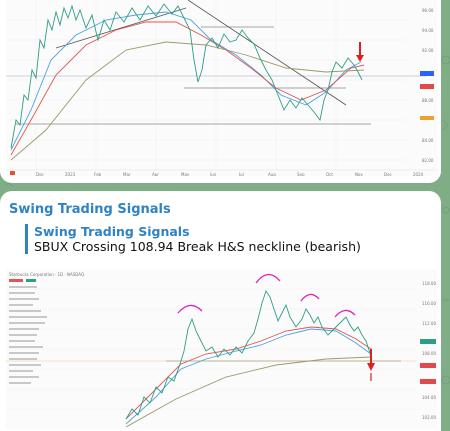  I want to click on x-axis-label: Aug, so click(272, 174).